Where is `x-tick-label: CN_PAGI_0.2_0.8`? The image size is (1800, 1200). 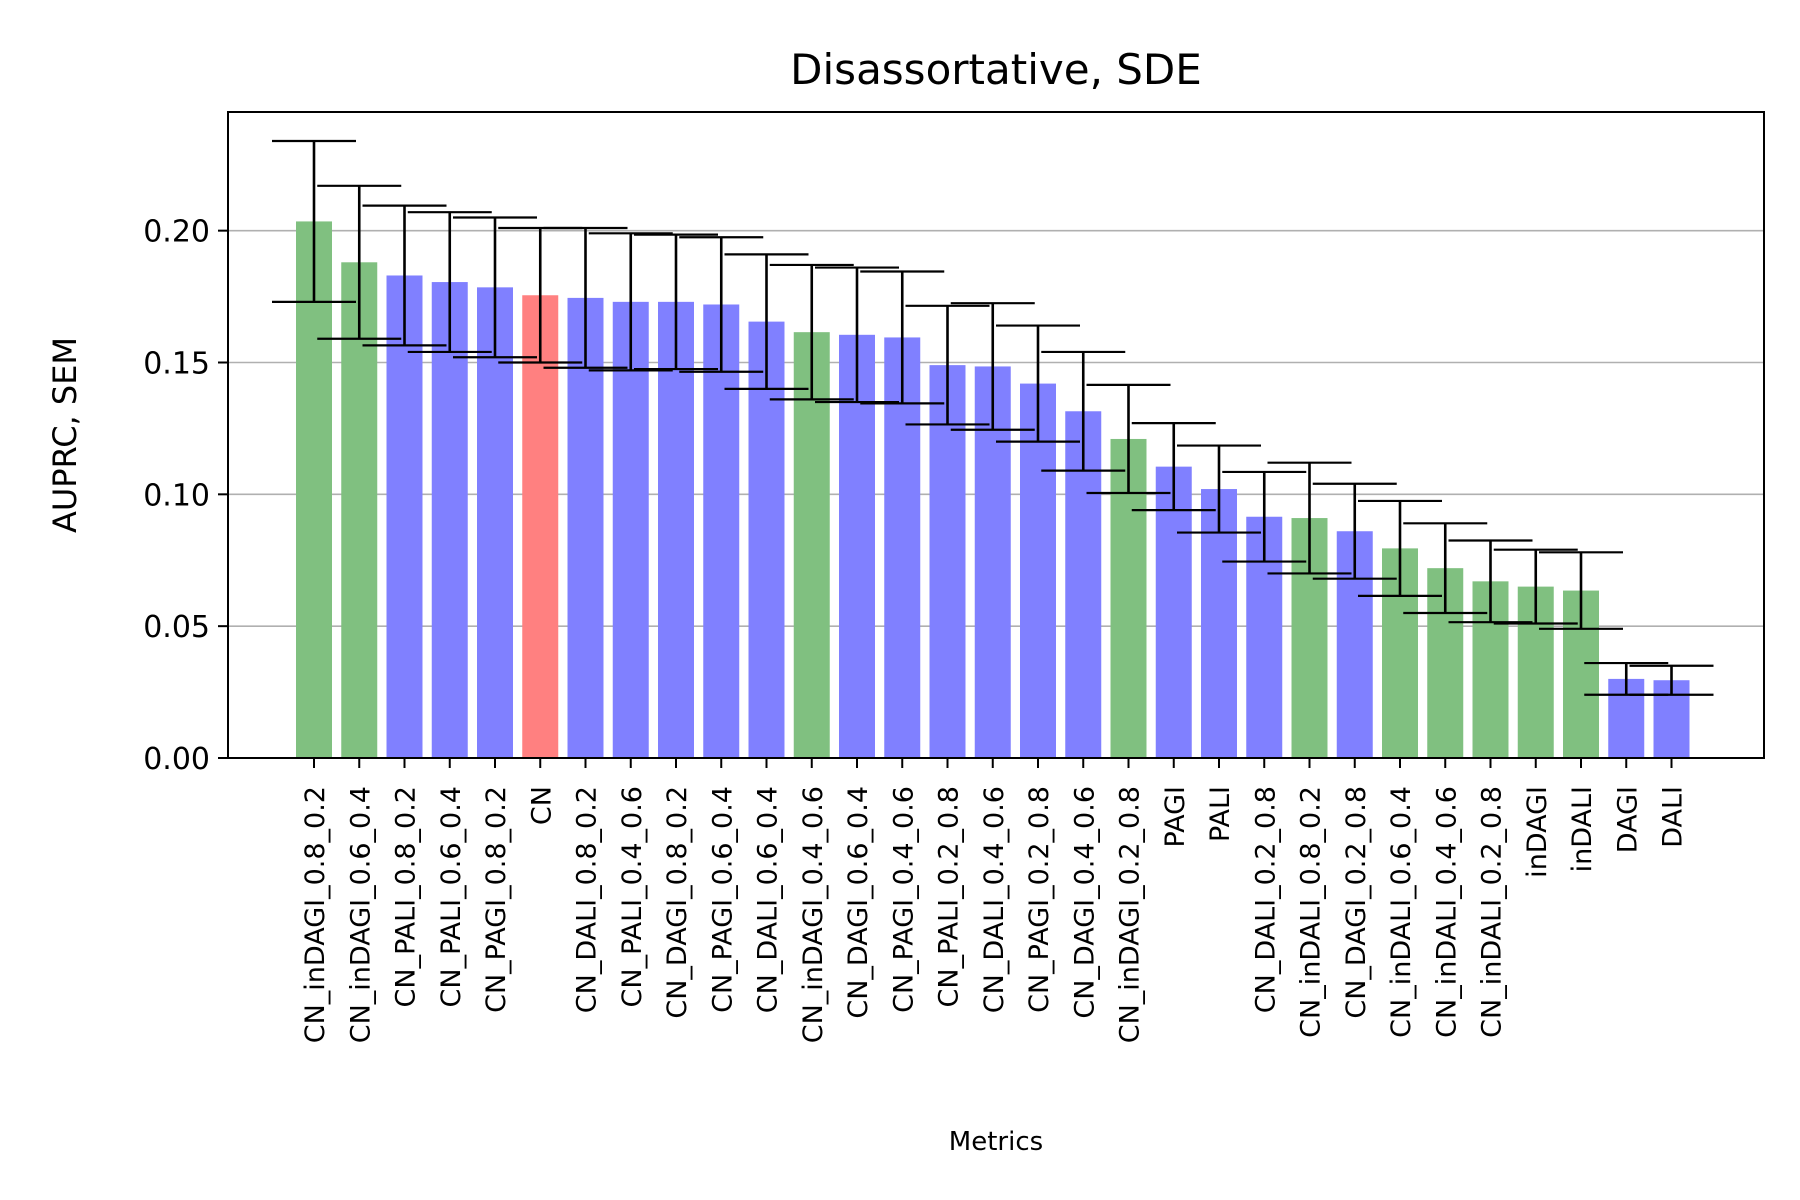
x-tick-label: CN_PAGI_0.2_0.8 is located at coordinates (1039, 899).